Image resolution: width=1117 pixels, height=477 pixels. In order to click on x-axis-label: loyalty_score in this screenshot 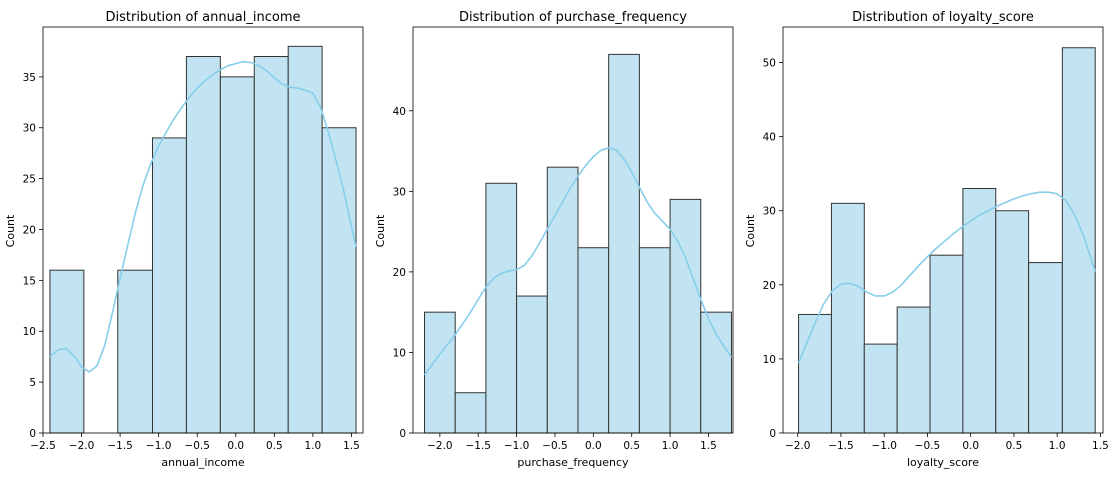, I will do `click(943, 462)`.